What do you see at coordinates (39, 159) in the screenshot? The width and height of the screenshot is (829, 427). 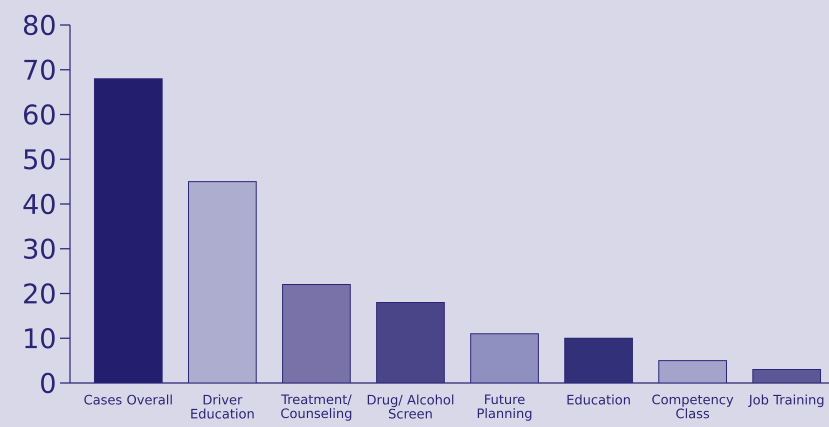 I see `y-tick-label: 50` at bounding box center [39, 159].